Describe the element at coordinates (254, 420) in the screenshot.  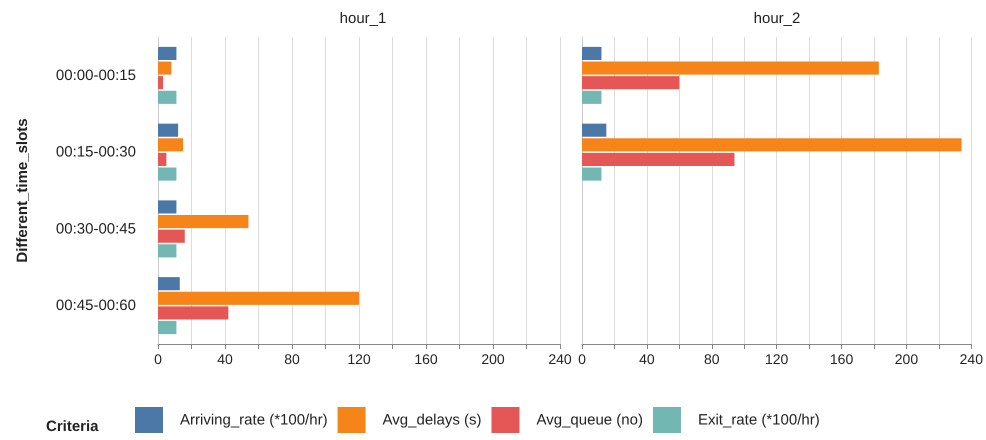
I see `legend-label: Arriving_rate (*100/hr)` at that location.